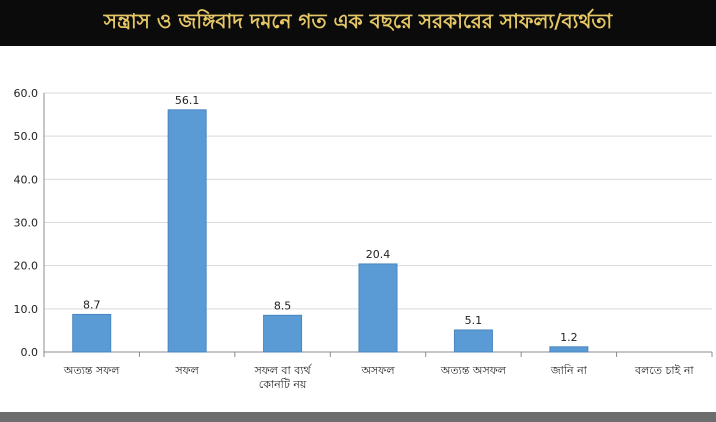 This screenshot has width=716, height=422. Describe the element at coordinates (283, 305) in the screenshot. I see `data-label: 8.5` at that location.